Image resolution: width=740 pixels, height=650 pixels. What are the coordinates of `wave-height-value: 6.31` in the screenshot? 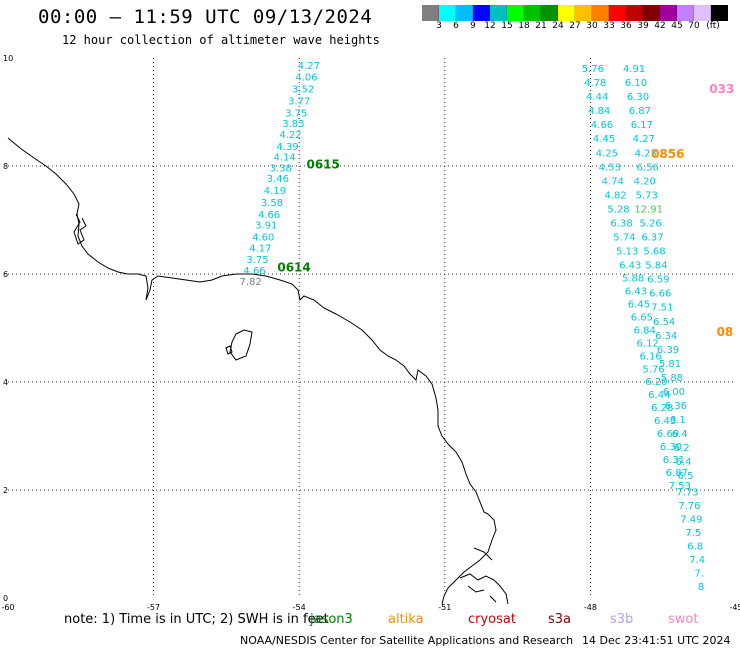 It's located at (674, 460).